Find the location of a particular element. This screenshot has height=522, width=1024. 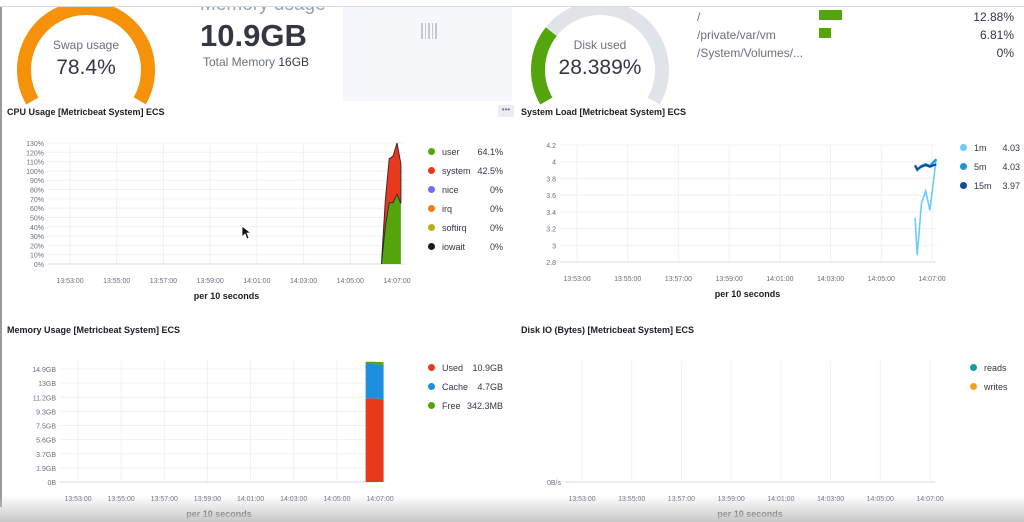

x-tick-label: 13:53:00 is located at coordinates (576, 279).